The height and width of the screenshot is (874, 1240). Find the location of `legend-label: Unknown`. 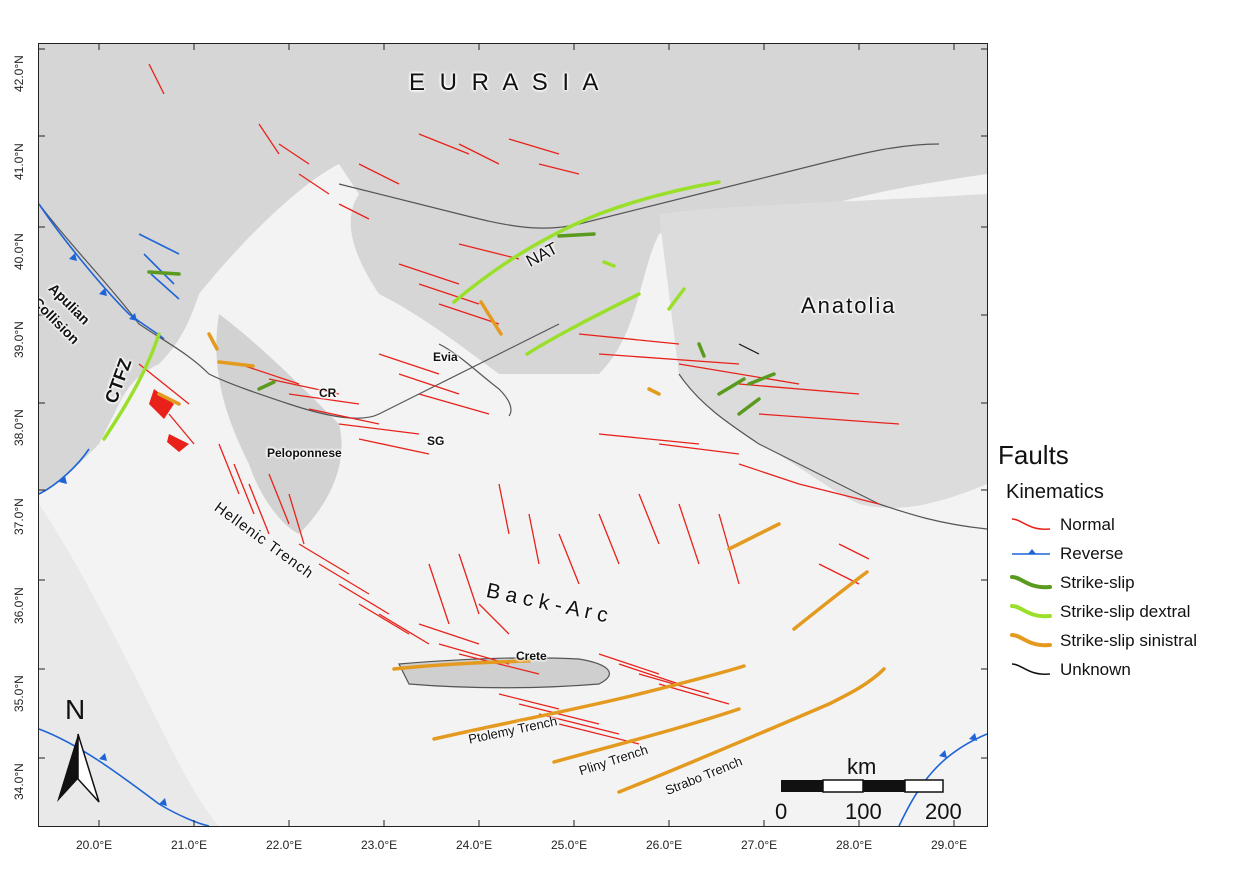

legend-label: Unknown is located at coordinates (1095, 669).